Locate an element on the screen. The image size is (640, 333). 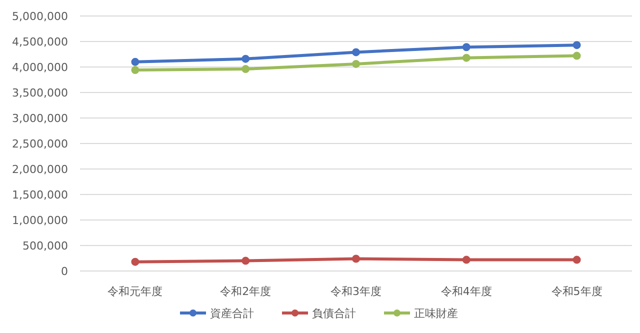
x-tick-label: 令和4年度 is located at coordinates (466, 291).